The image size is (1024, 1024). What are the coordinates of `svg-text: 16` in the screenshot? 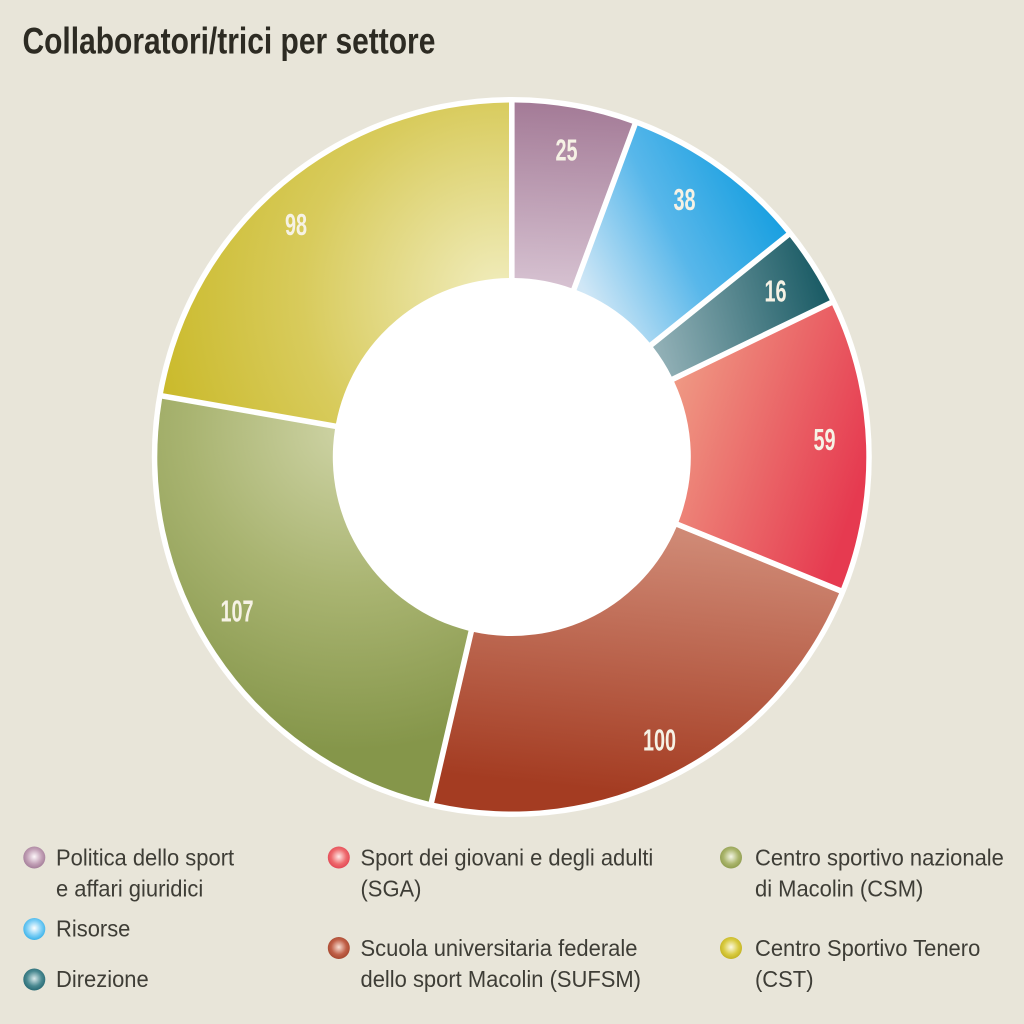 It's located at (775, 291).